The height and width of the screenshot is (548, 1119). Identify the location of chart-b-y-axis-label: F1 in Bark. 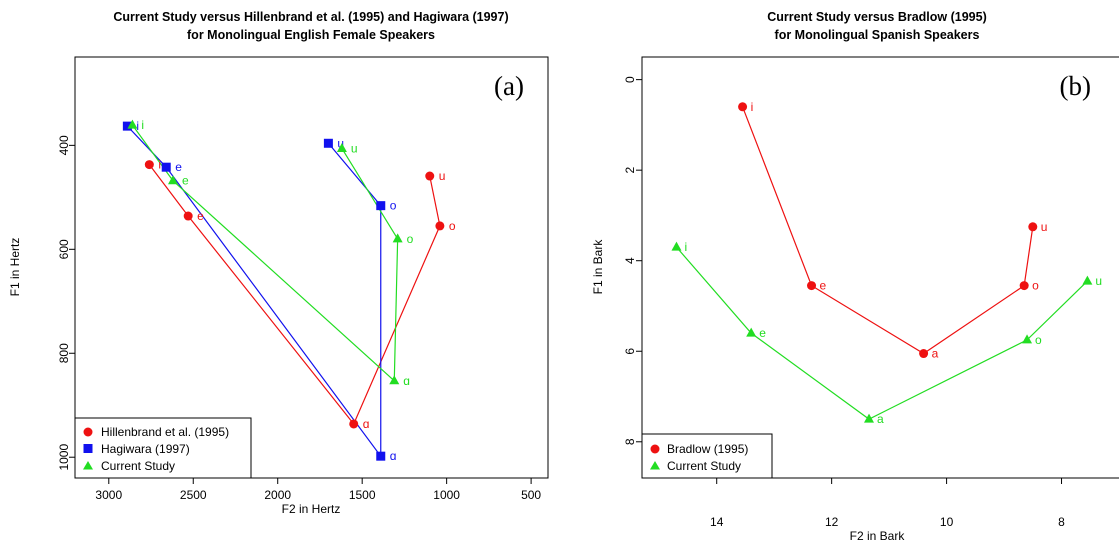
(598, 267).